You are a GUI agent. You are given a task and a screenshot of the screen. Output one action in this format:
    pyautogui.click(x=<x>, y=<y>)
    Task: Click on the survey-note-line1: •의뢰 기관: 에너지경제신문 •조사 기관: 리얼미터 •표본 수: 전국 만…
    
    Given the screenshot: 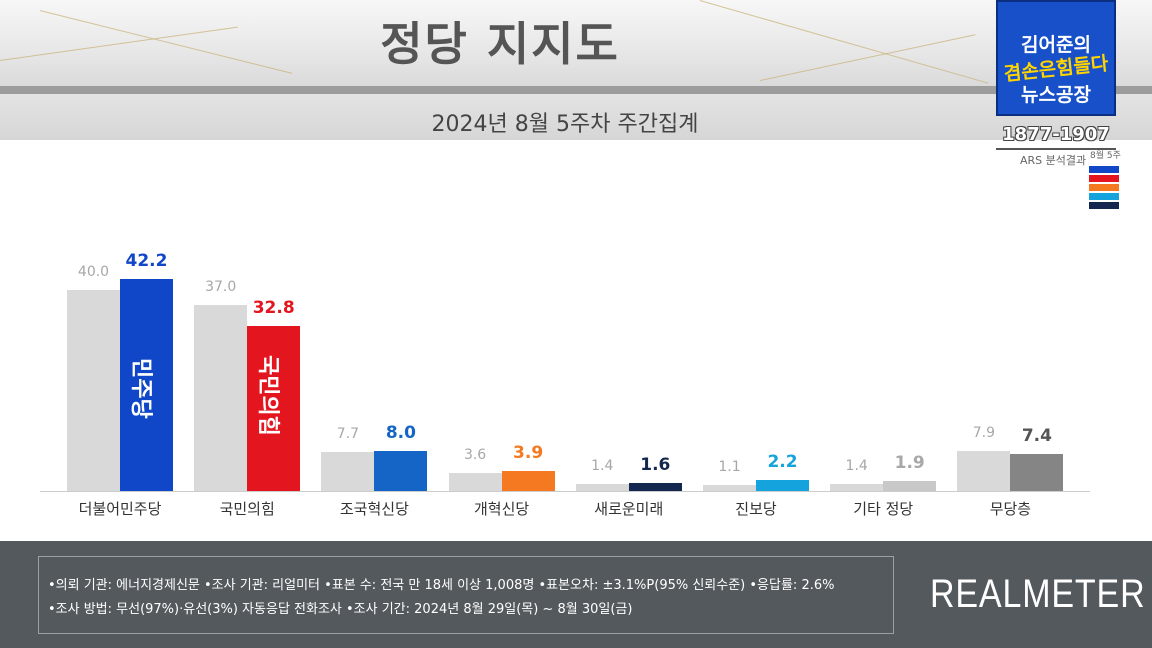 What is the action you would take?
    pyautogui.click(x=441, y=585)
    